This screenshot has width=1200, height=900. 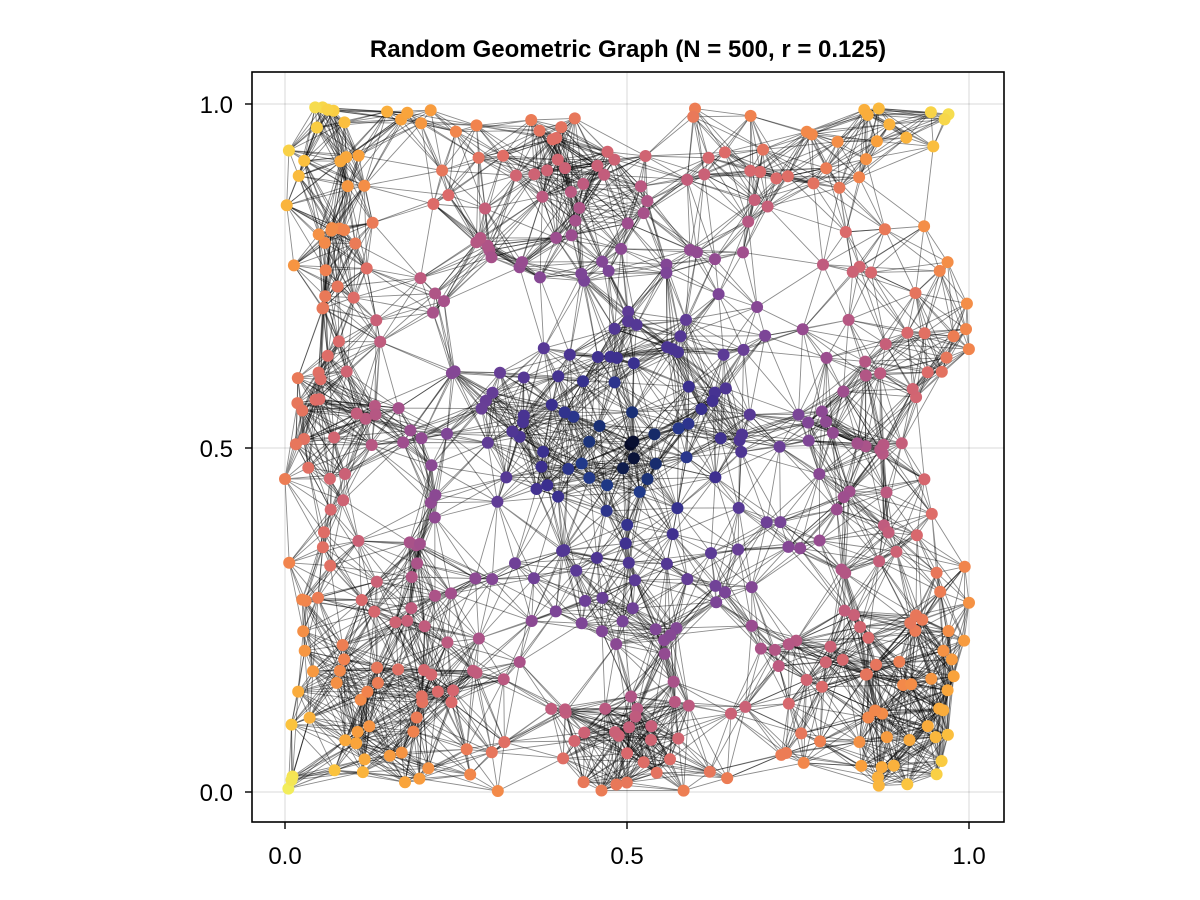 What do you see at coordinates (284, 856) in the screenshot?
I see `x-tick-label: 0.0` at bounding box center [284, 856].